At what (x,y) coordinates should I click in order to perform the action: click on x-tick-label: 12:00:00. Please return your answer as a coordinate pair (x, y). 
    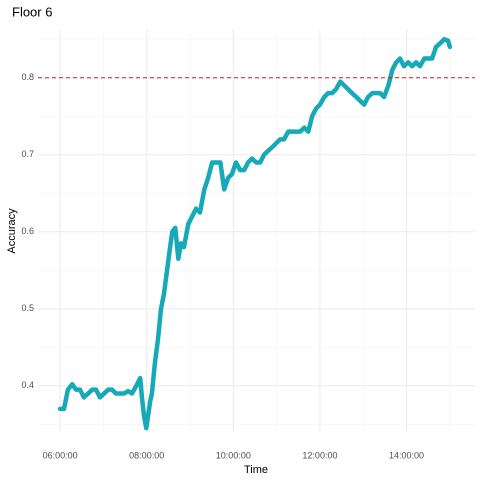
    Looking at the image, I should click on (319, 455).